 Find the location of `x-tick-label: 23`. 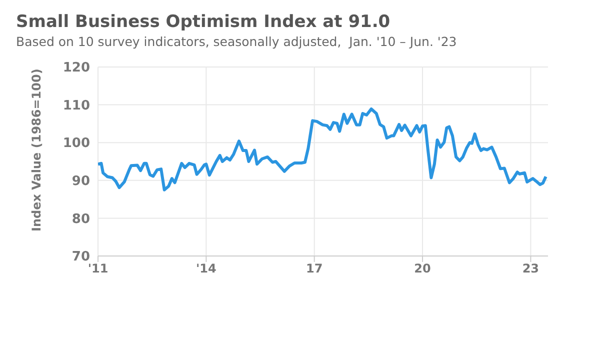

x-tick-label: 23 is located at coordinates (531, 269).